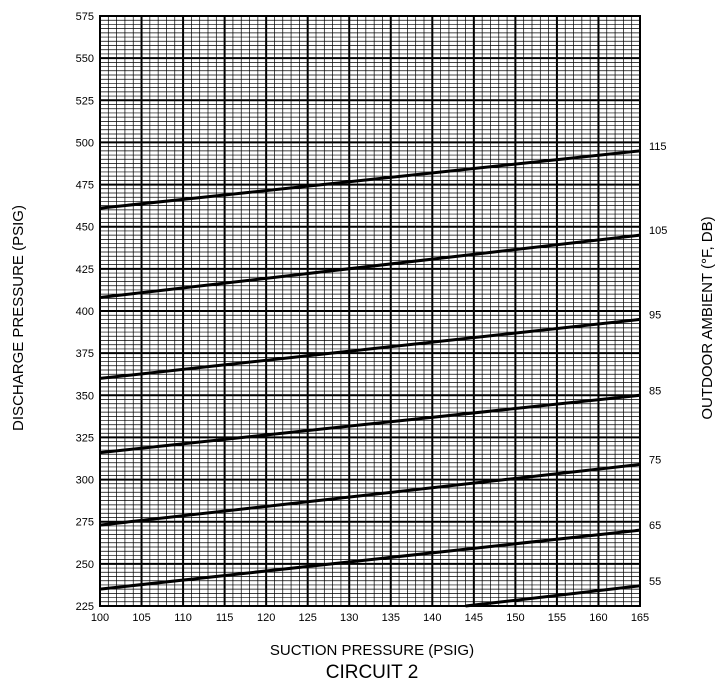 This screenshot has height=691, width=725. I want to click on x-tick-label: 100, so click(100, 618).